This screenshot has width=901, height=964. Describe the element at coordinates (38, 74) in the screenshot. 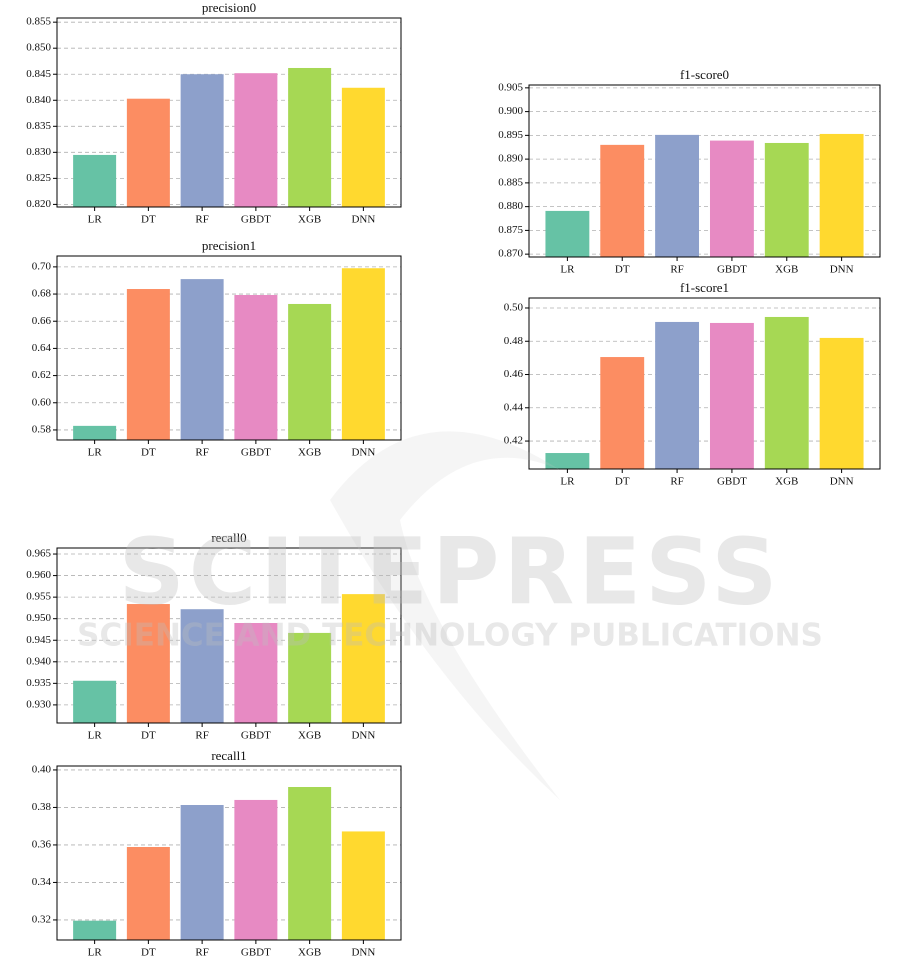

I see `y-tick-label: 0.845` at that location.